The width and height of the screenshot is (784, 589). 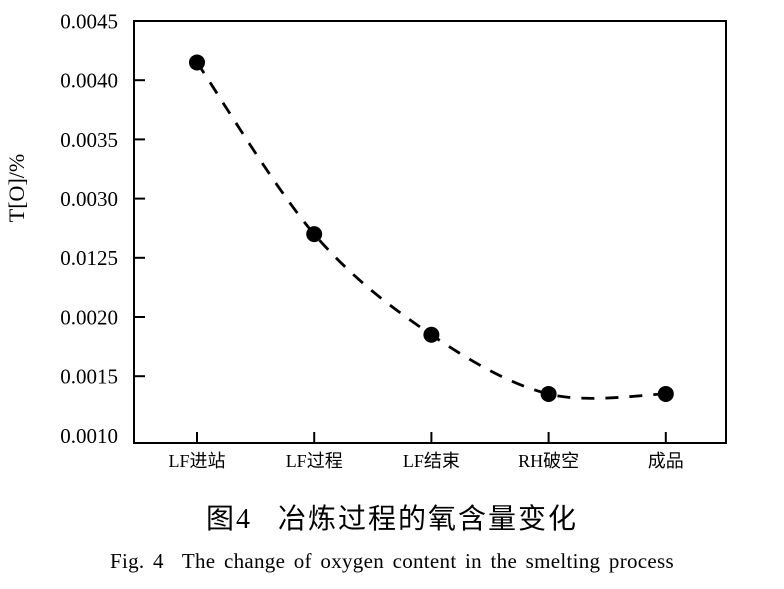 I want to click on y-tick-label: 0.0010, so click(x=89, y=436).